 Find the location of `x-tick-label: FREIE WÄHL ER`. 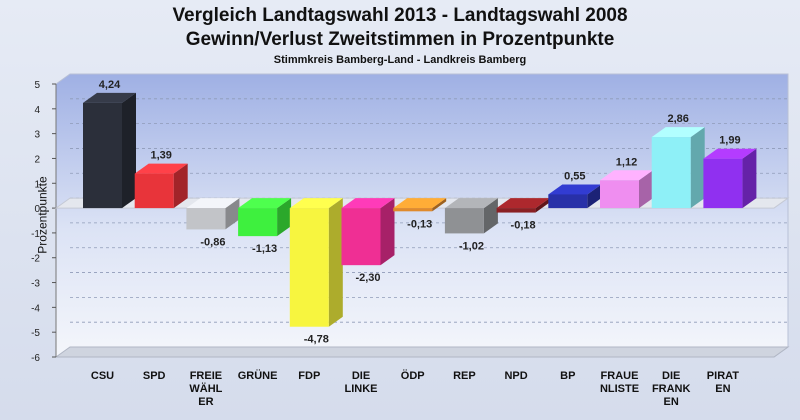

x-tick-label: FREIE WÄHL ER is located at coordinates (205, 389).